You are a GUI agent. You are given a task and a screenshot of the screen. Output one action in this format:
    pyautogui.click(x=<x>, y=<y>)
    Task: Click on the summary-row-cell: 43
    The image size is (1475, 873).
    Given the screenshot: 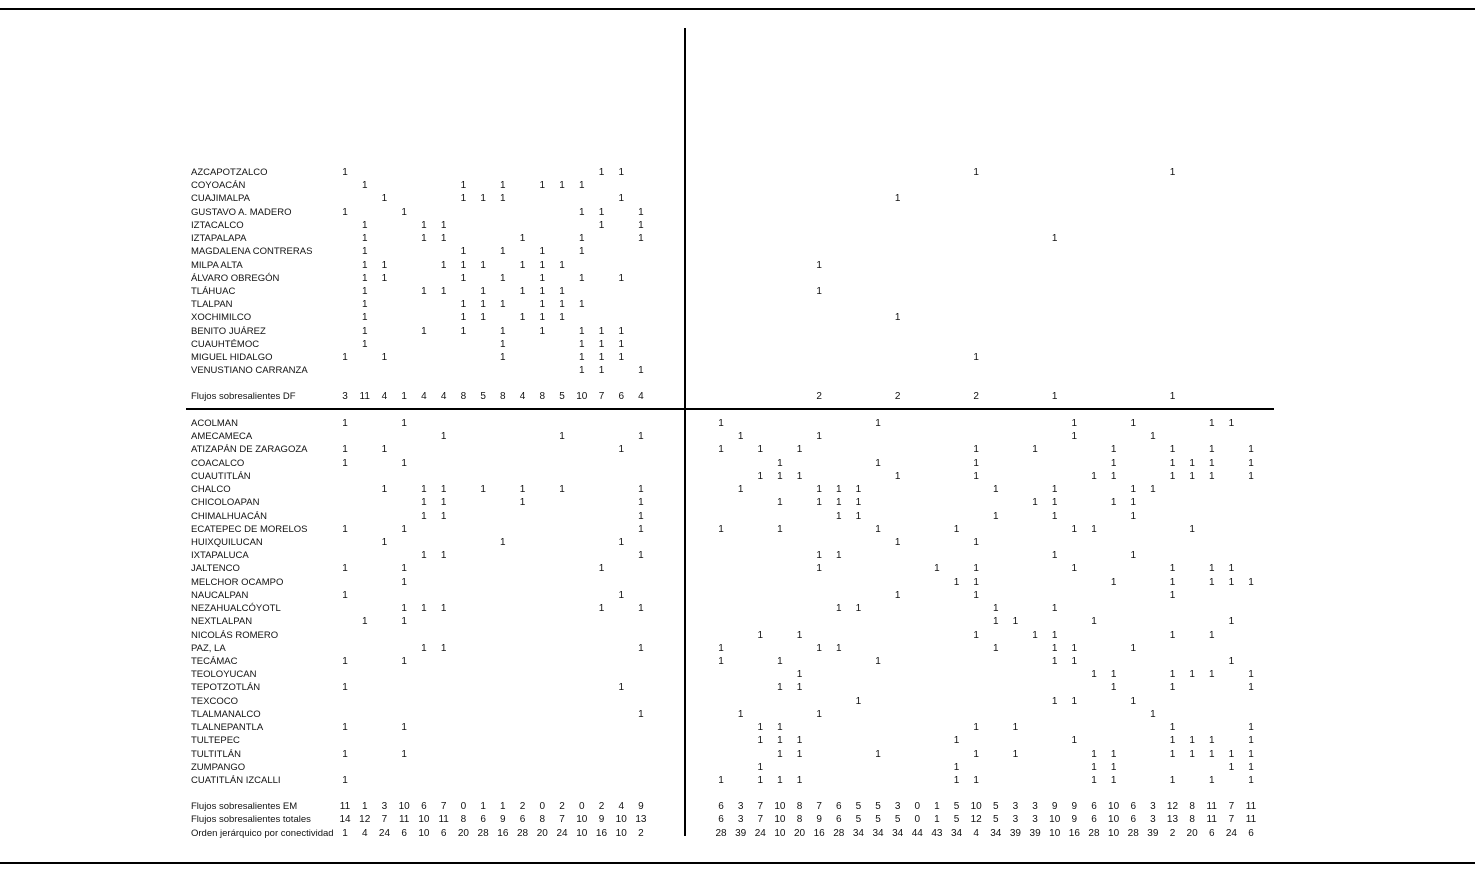 What is the action you would take?
    pyautogui.click(x=937, y=833)
    